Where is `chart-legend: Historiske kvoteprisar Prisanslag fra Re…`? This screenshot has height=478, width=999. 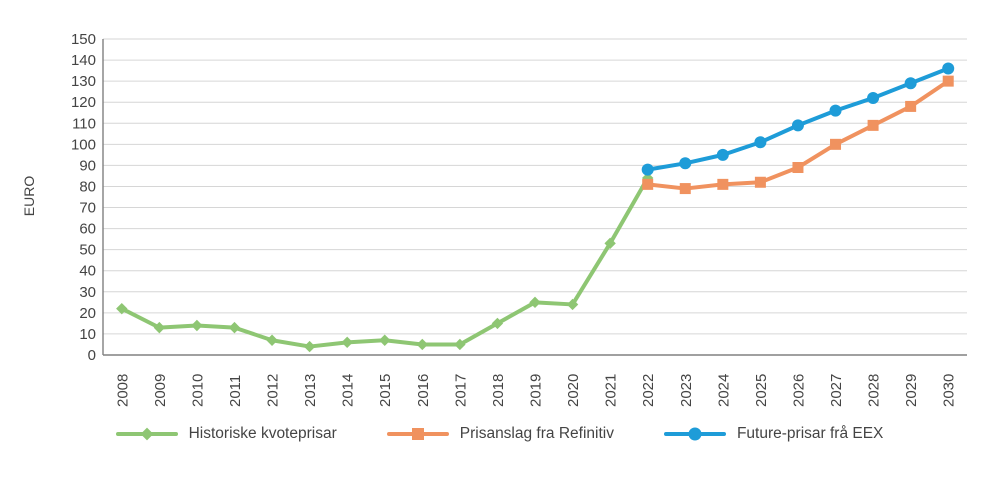
chart-legend: Historiske kvoteprisar Prisanslag fra Re… is located at coordinates (499, 434).